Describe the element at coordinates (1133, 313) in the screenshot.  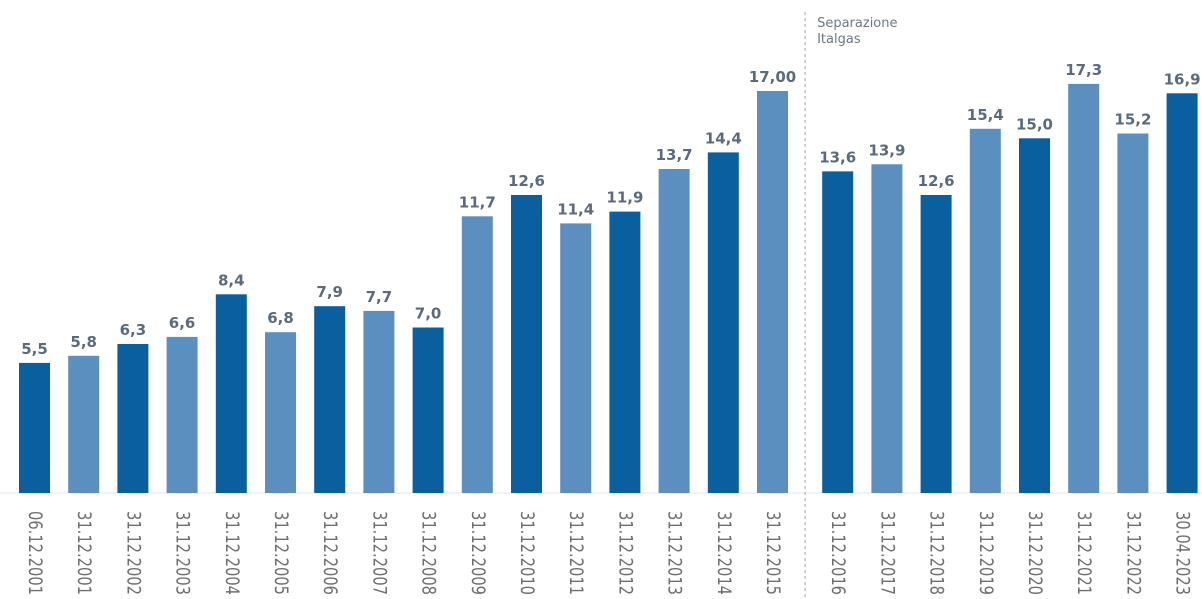
I see `bar-31.12.2022` at that location.